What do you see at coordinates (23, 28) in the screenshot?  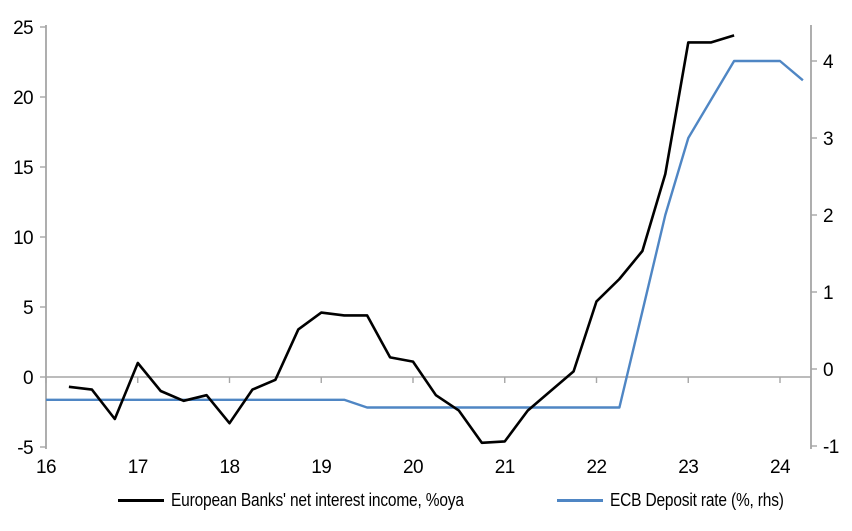 I see `left-axis-label: 25` at bounding box center [23, 28].